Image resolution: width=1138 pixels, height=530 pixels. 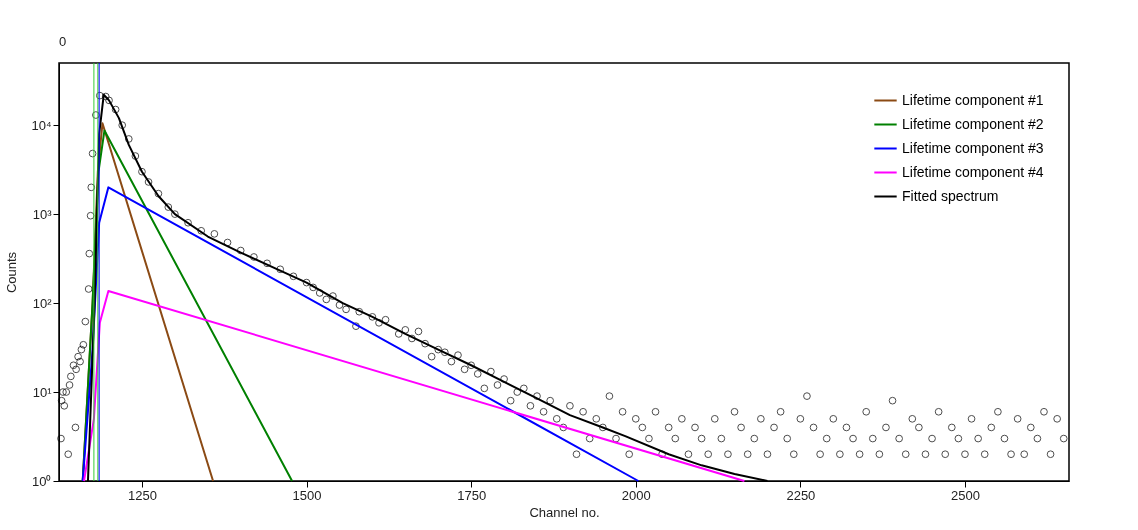 What do you see at coordinates (973, 147) in the screenshot?
I see `legend-label: Lifetime component #3` at bounding box center [973, 147].